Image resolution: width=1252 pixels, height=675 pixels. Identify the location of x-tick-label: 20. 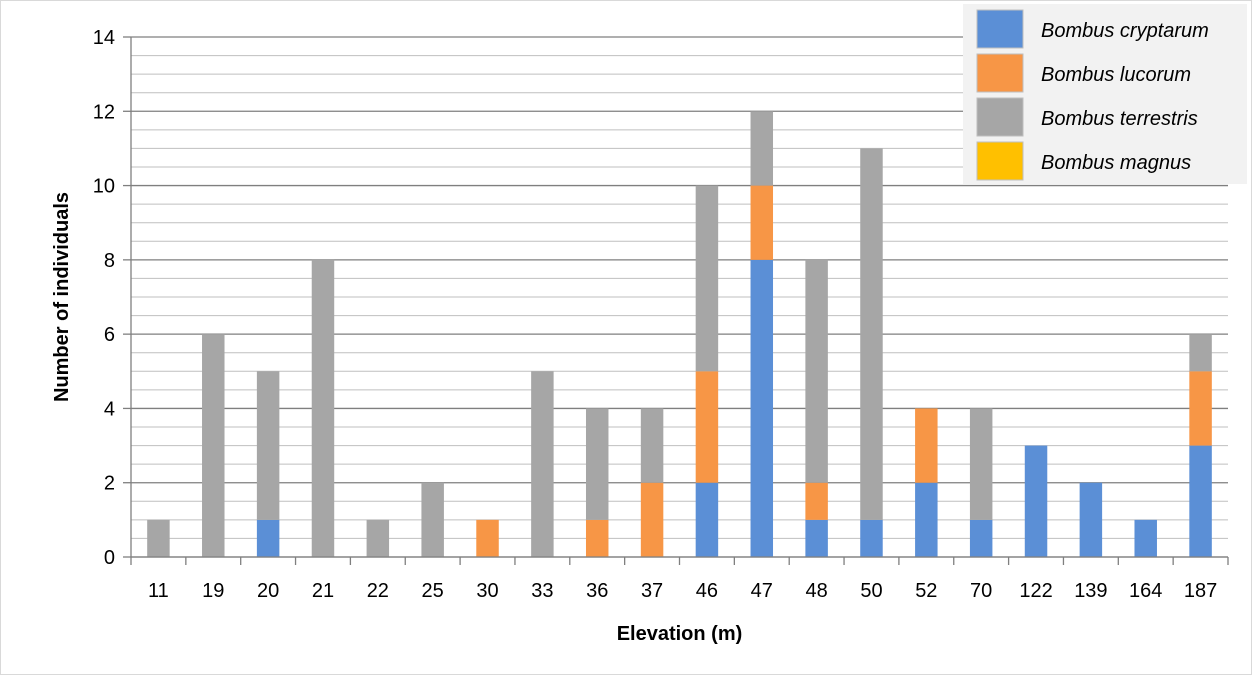
(268, 591).